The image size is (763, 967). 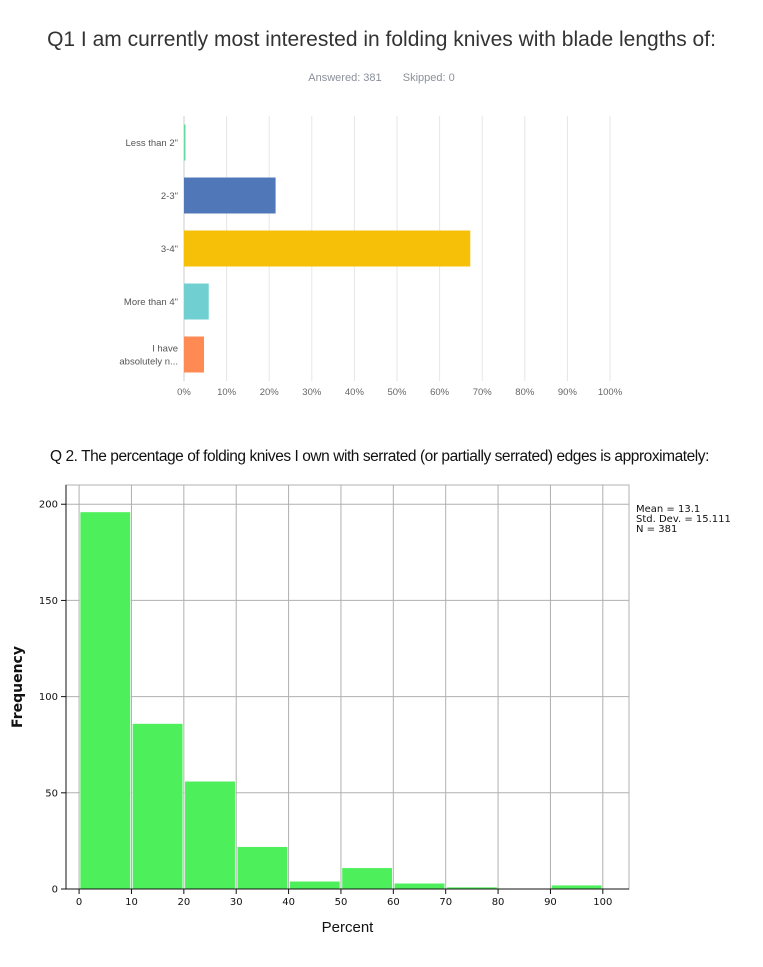 What do you see at coordinates (525, 392) in the screenshot?
I see `x-tick-label: 80%` at bounding box center [525, 392].